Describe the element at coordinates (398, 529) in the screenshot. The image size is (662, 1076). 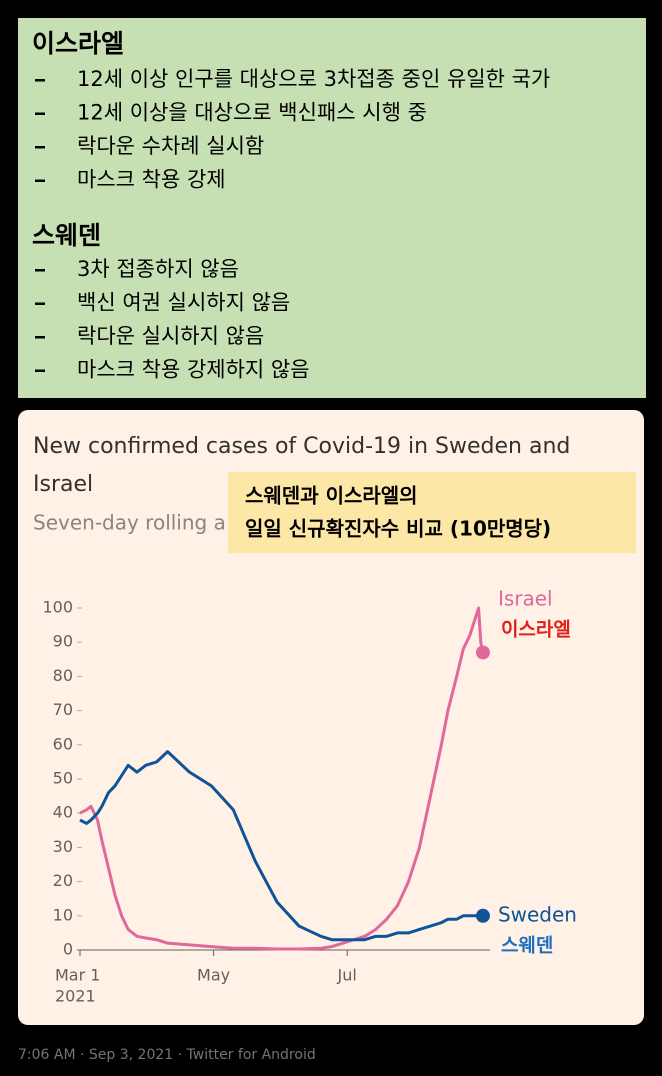
I see `annotation: 일일 신규확진자수 비교 (10만명당)` at that location.